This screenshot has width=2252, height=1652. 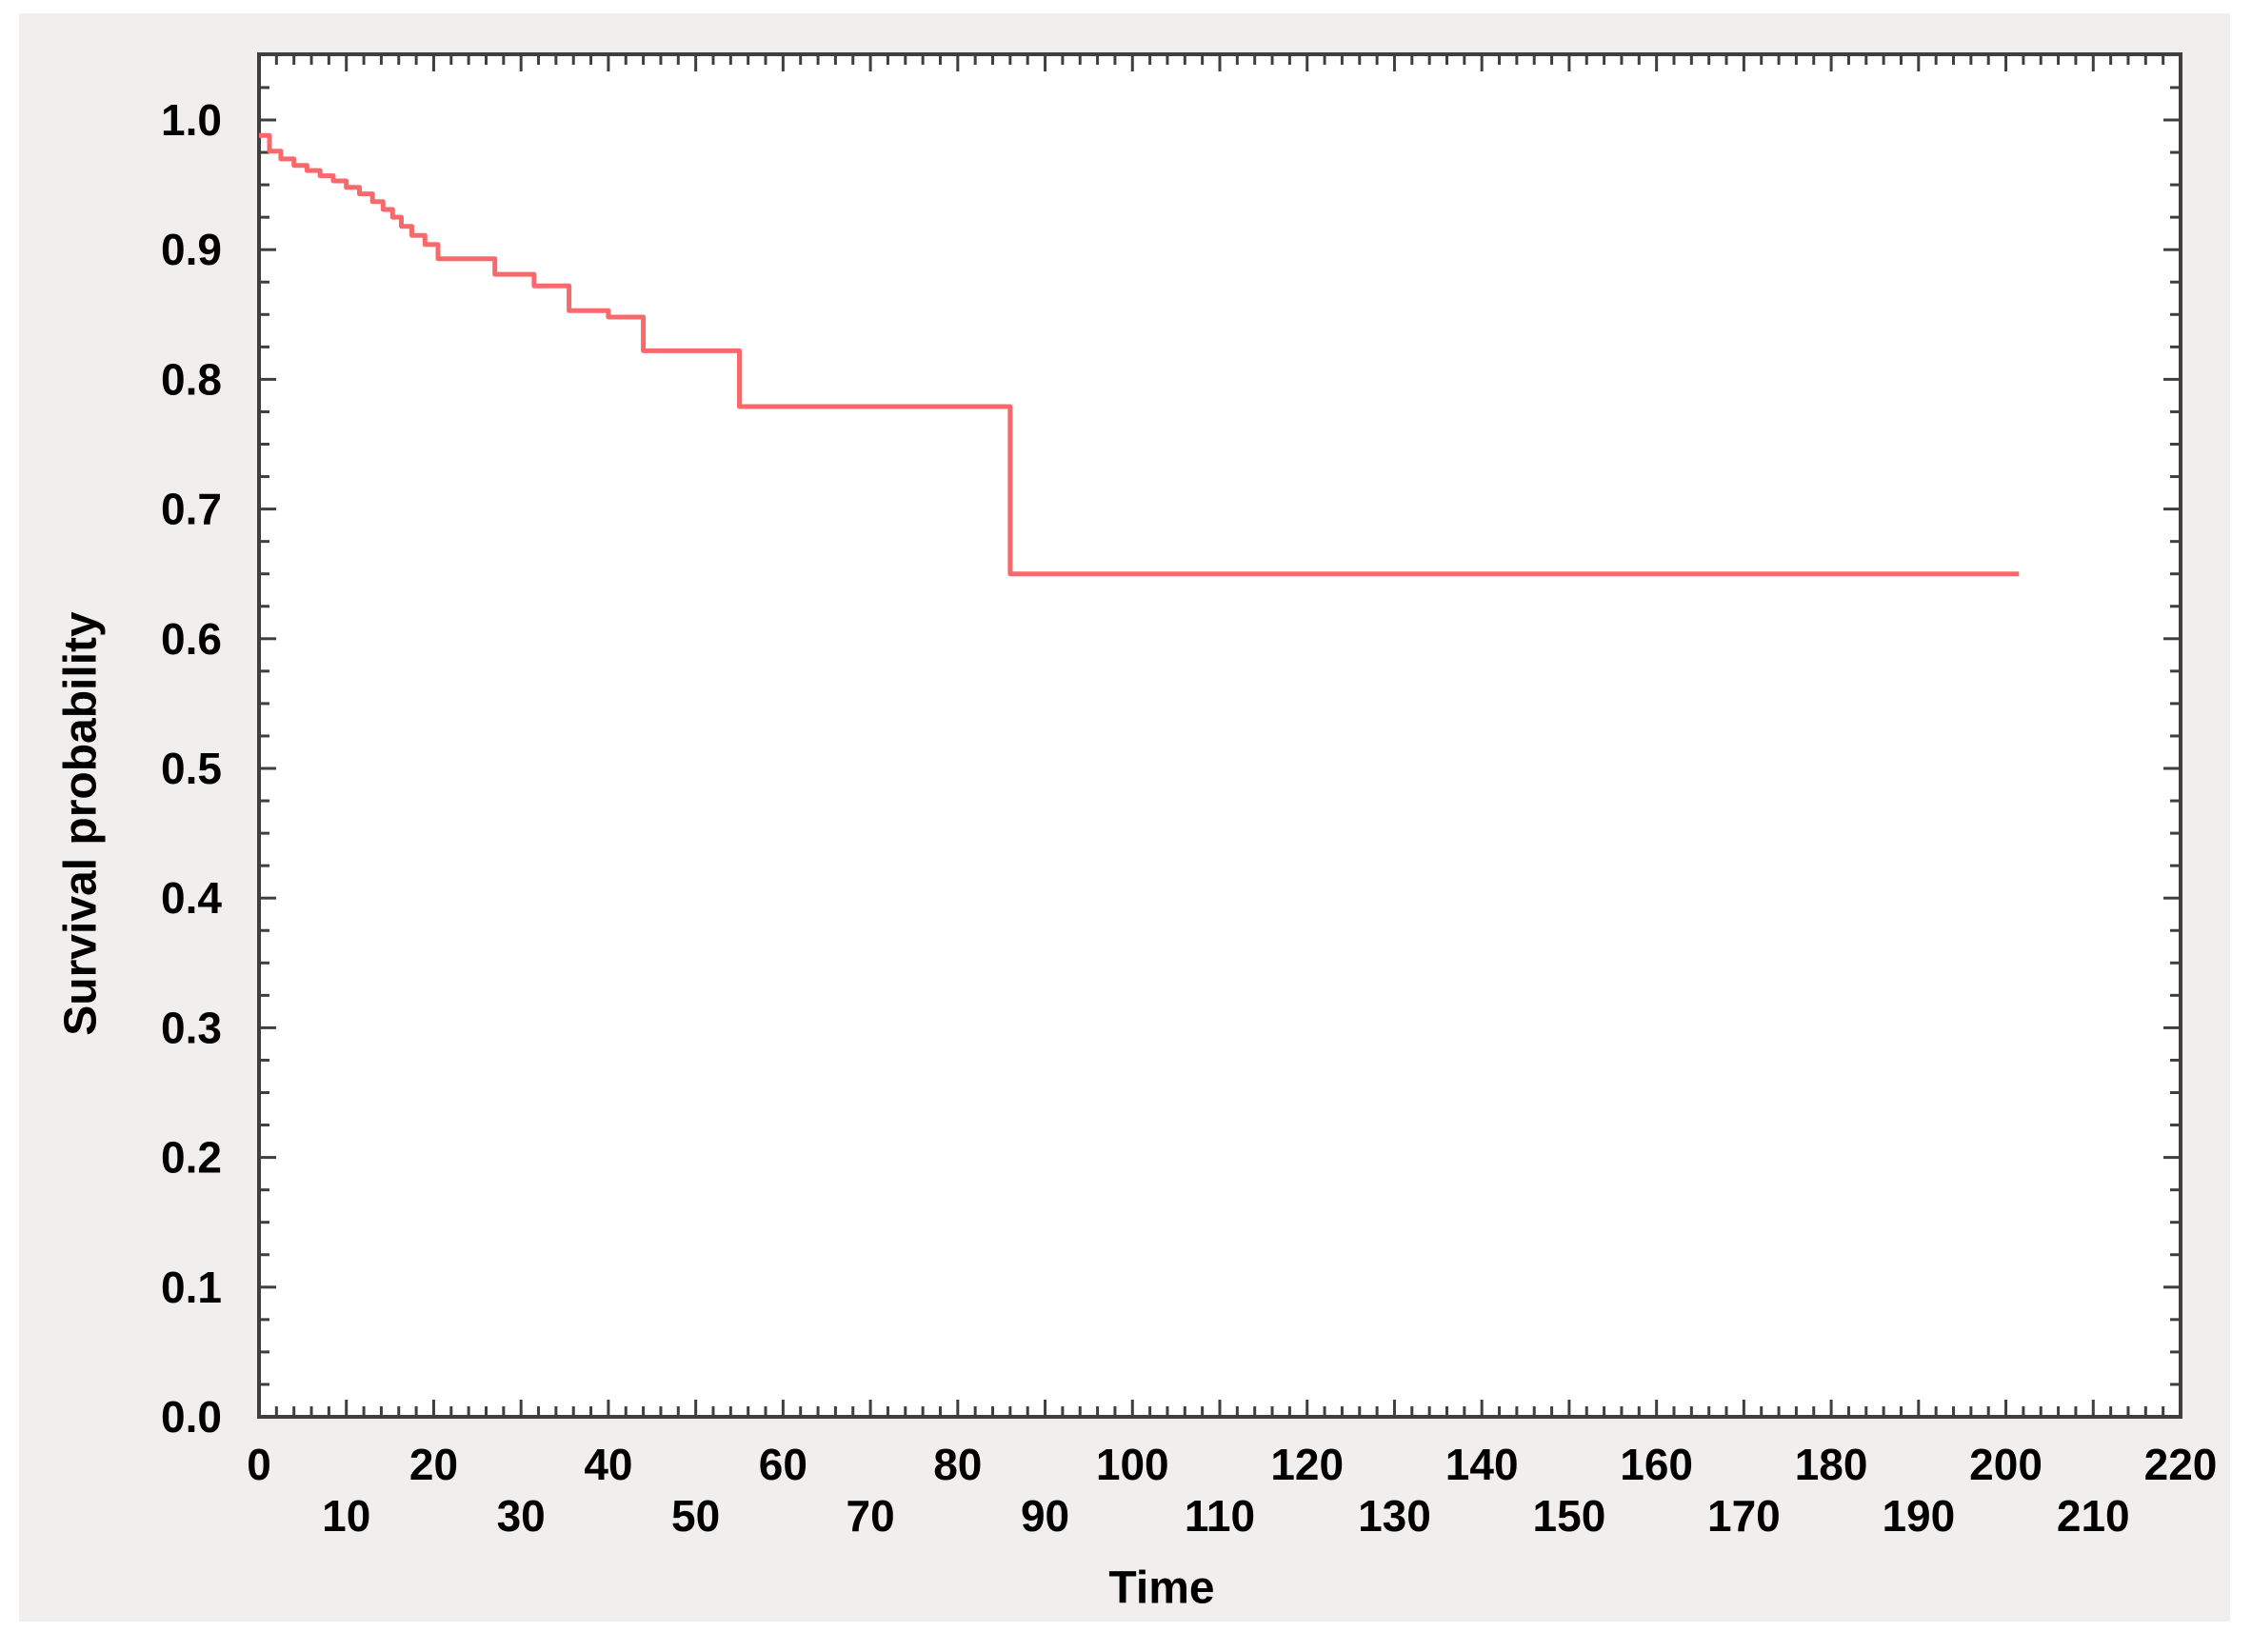 I want to click on x-tick-label: 200, so click(x=2006, y=1465).